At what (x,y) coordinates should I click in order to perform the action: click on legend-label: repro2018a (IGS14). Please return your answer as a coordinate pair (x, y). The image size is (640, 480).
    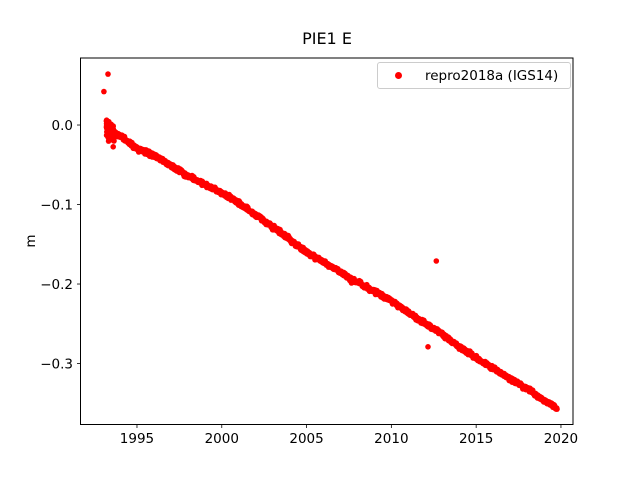
    Looking at the image, I should click on (492, 75).